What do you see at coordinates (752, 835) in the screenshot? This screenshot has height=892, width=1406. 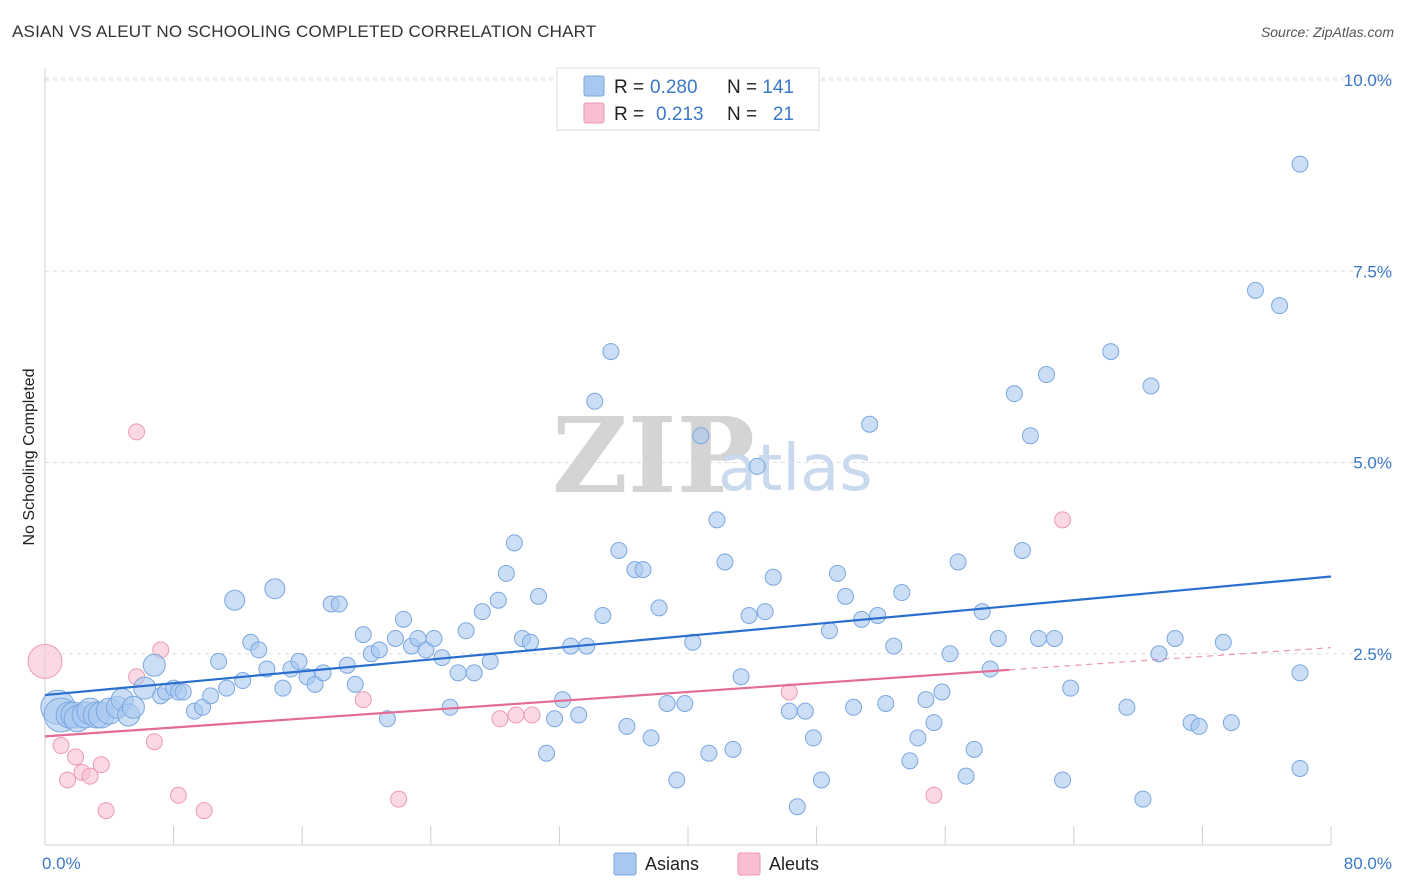 I see `x-axis-ticks` at bounding box center [752, 835].